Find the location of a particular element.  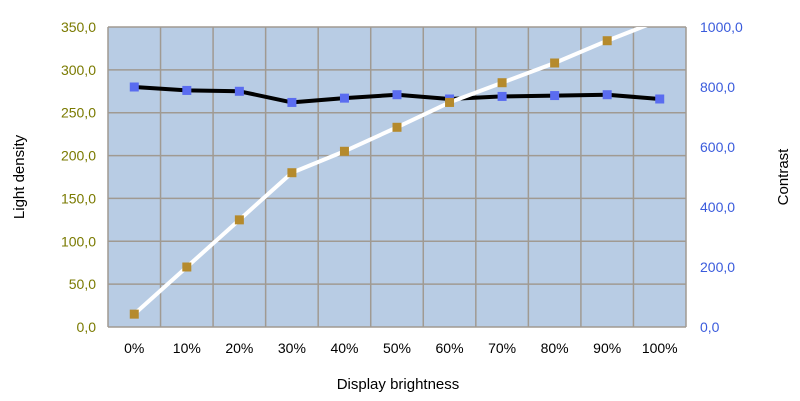

left-tick-label: 0,0 is located at coordinates (87, 327).